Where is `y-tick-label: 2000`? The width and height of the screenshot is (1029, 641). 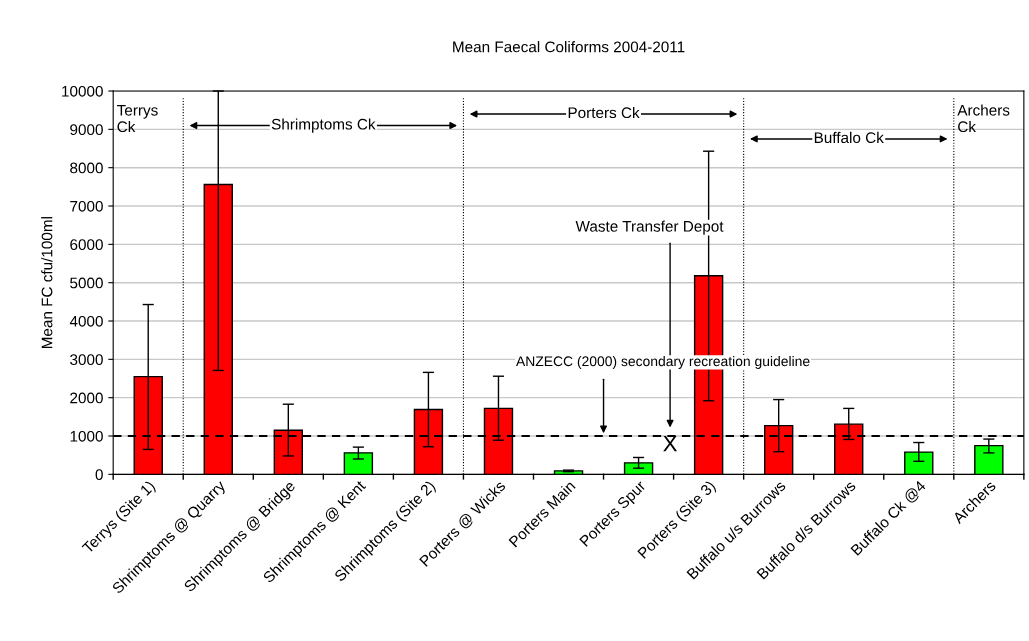 y-tick-label: 2000 is located at coordinates (86, 398).